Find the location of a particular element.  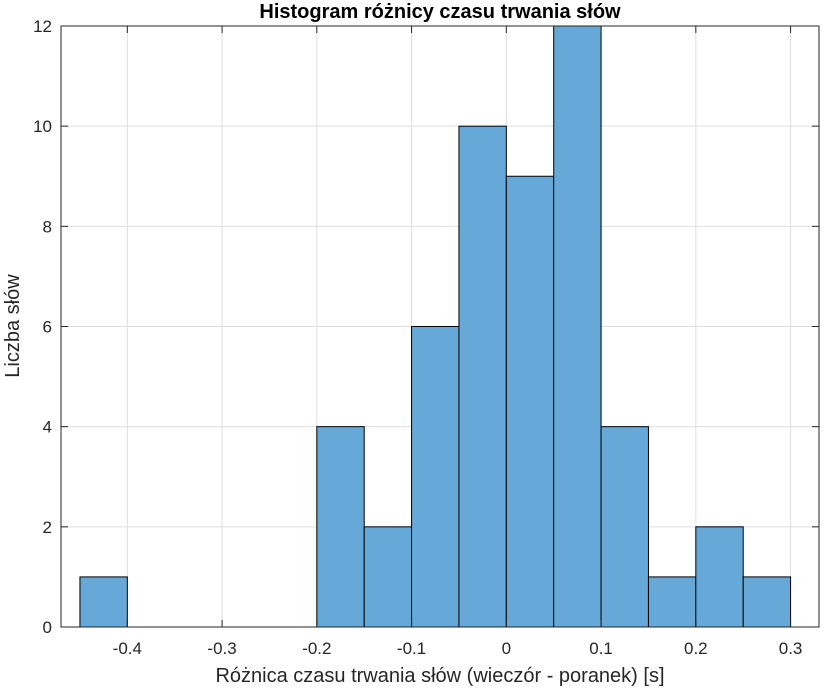

y-tick-label: 6 is located at coordinates (47, 327).